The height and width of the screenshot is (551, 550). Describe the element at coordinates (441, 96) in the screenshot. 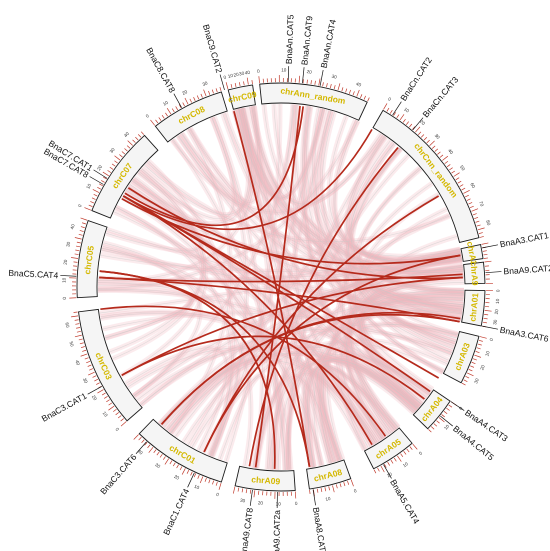

I see `gene-label: BnaCn.CAT3` at that location.